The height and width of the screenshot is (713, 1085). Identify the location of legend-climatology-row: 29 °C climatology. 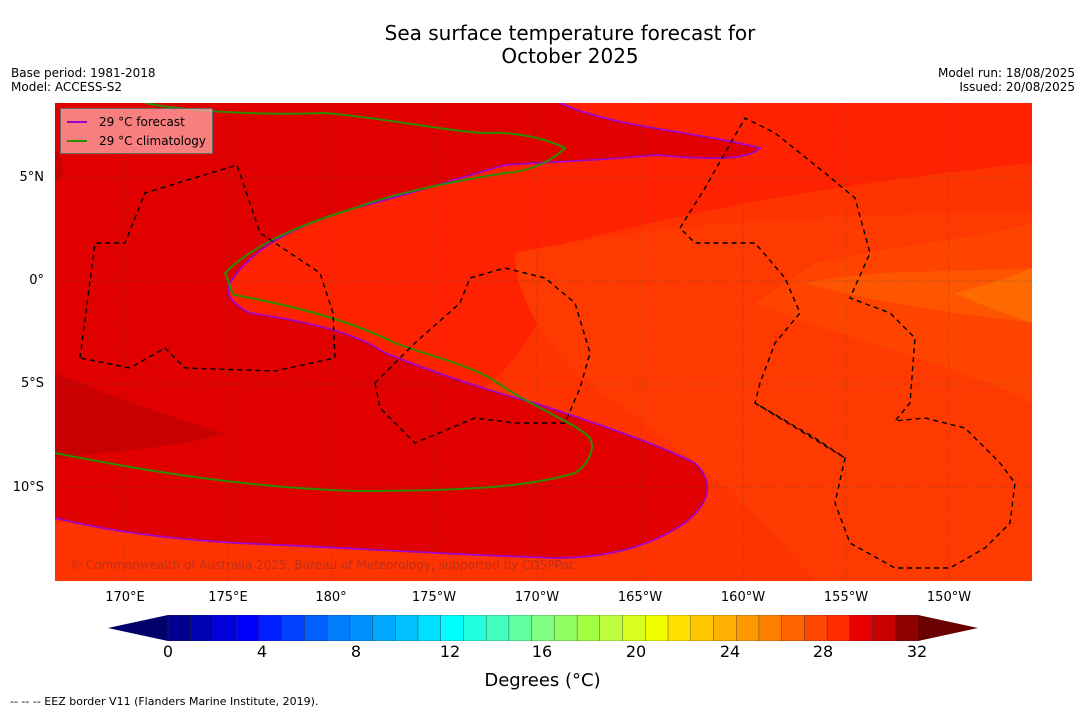
(136, 140).